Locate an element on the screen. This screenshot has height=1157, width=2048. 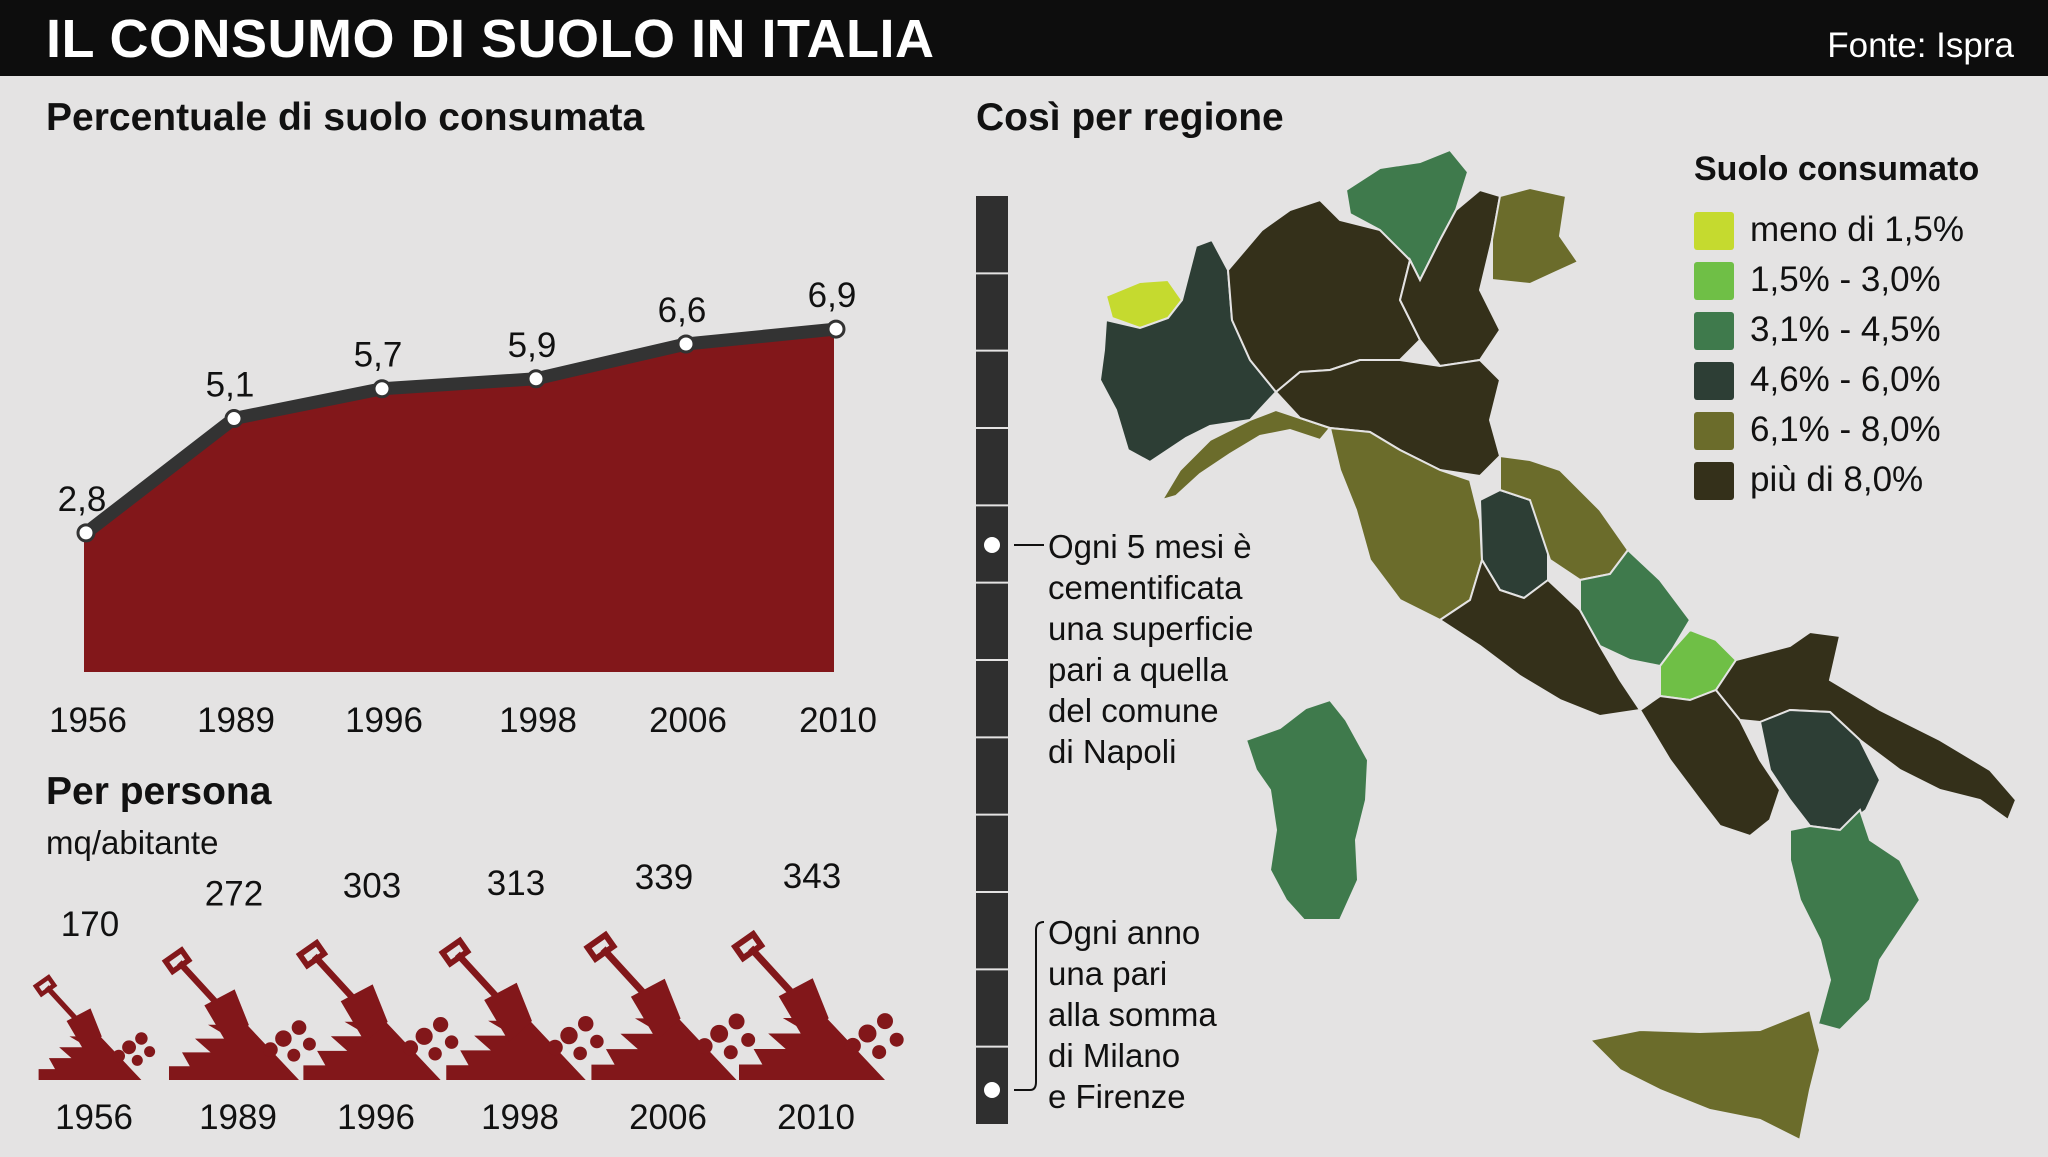
note-line: di Napoli is located at coordinates (1112, 751).